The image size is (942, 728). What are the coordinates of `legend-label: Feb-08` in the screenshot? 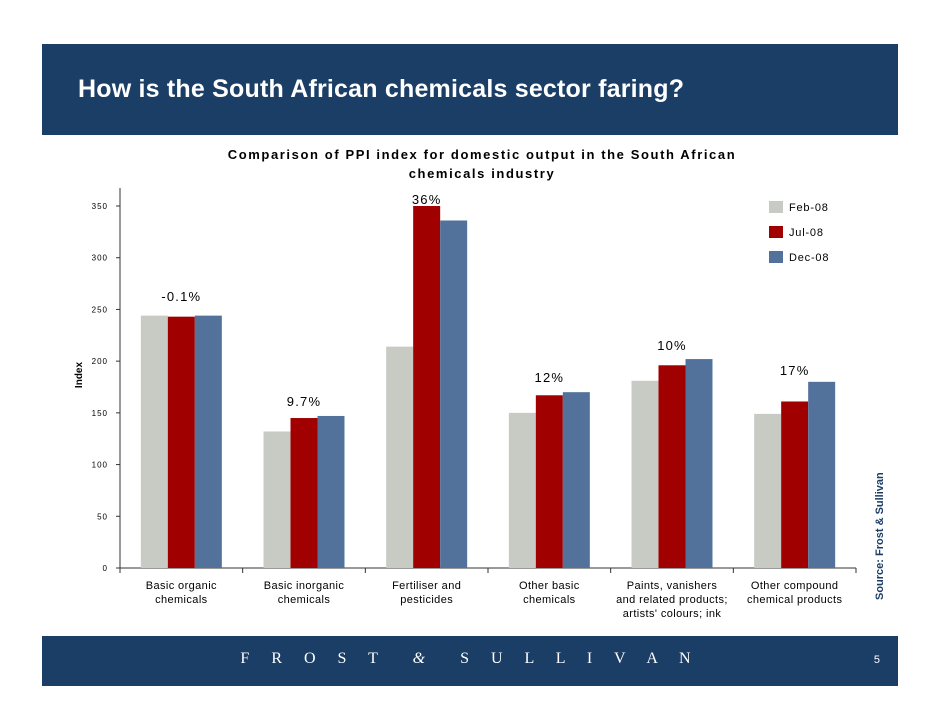 It's located at (809, 208).